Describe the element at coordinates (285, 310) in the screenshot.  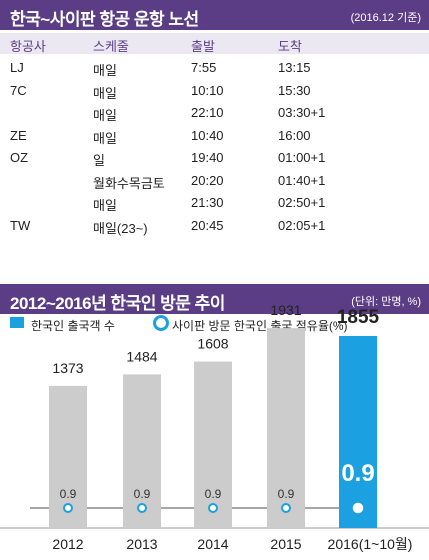
I see `bar-value-label: 1931` at that location.